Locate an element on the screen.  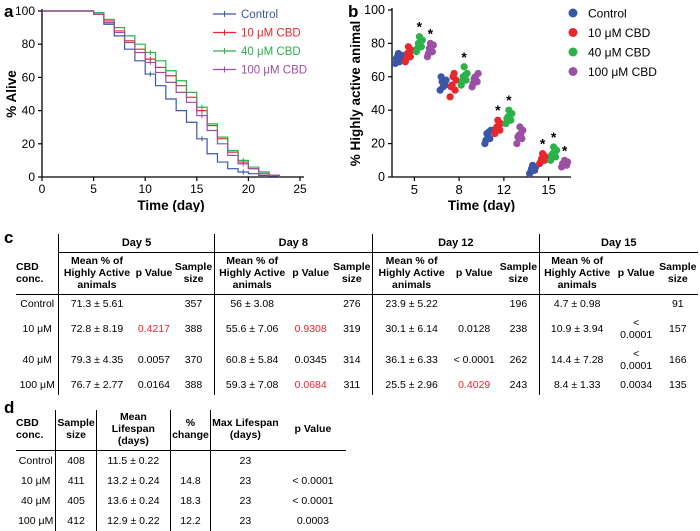
table-cell: 0.0003 is located at coordinates (312, 521).